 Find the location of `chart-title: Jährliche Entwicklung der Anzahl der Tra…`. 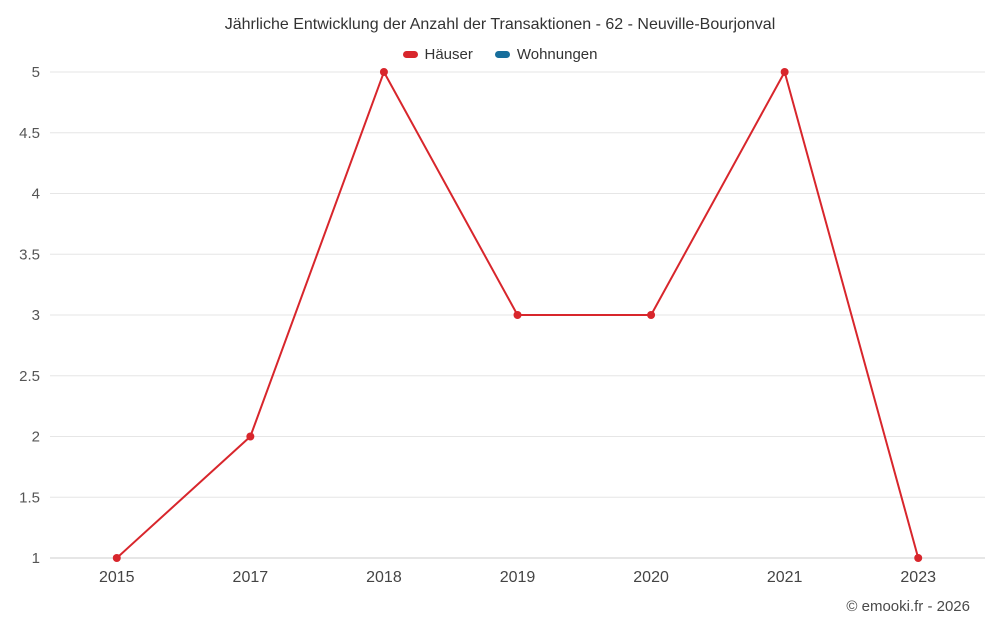

chart-title: Jährliche Entwicklung der Anzahl der Tra… is located at coordinates (500, 24).